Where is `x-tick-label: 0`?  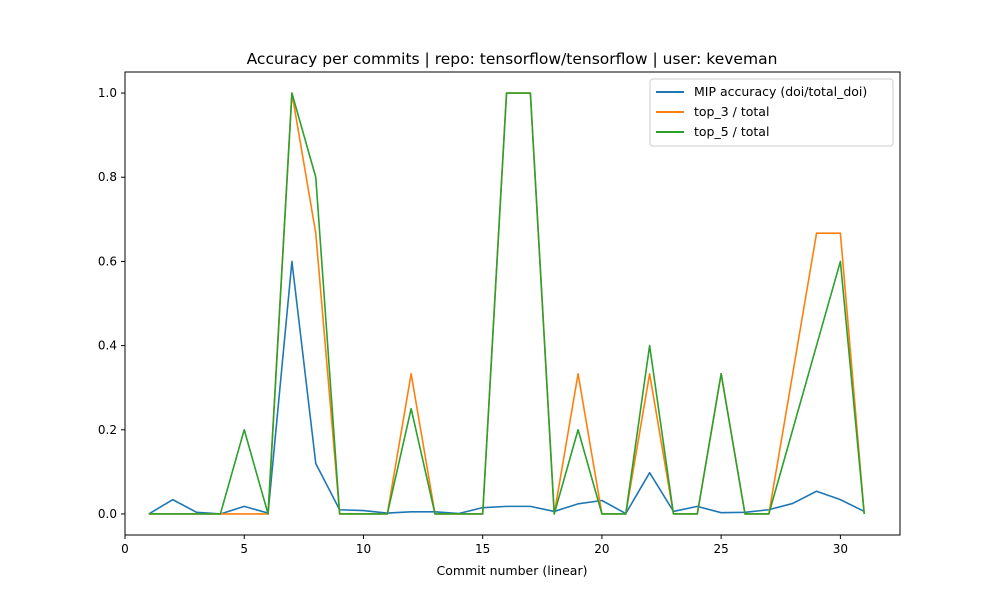 x-tick-label: 0 is located at coordinates (125, 549).